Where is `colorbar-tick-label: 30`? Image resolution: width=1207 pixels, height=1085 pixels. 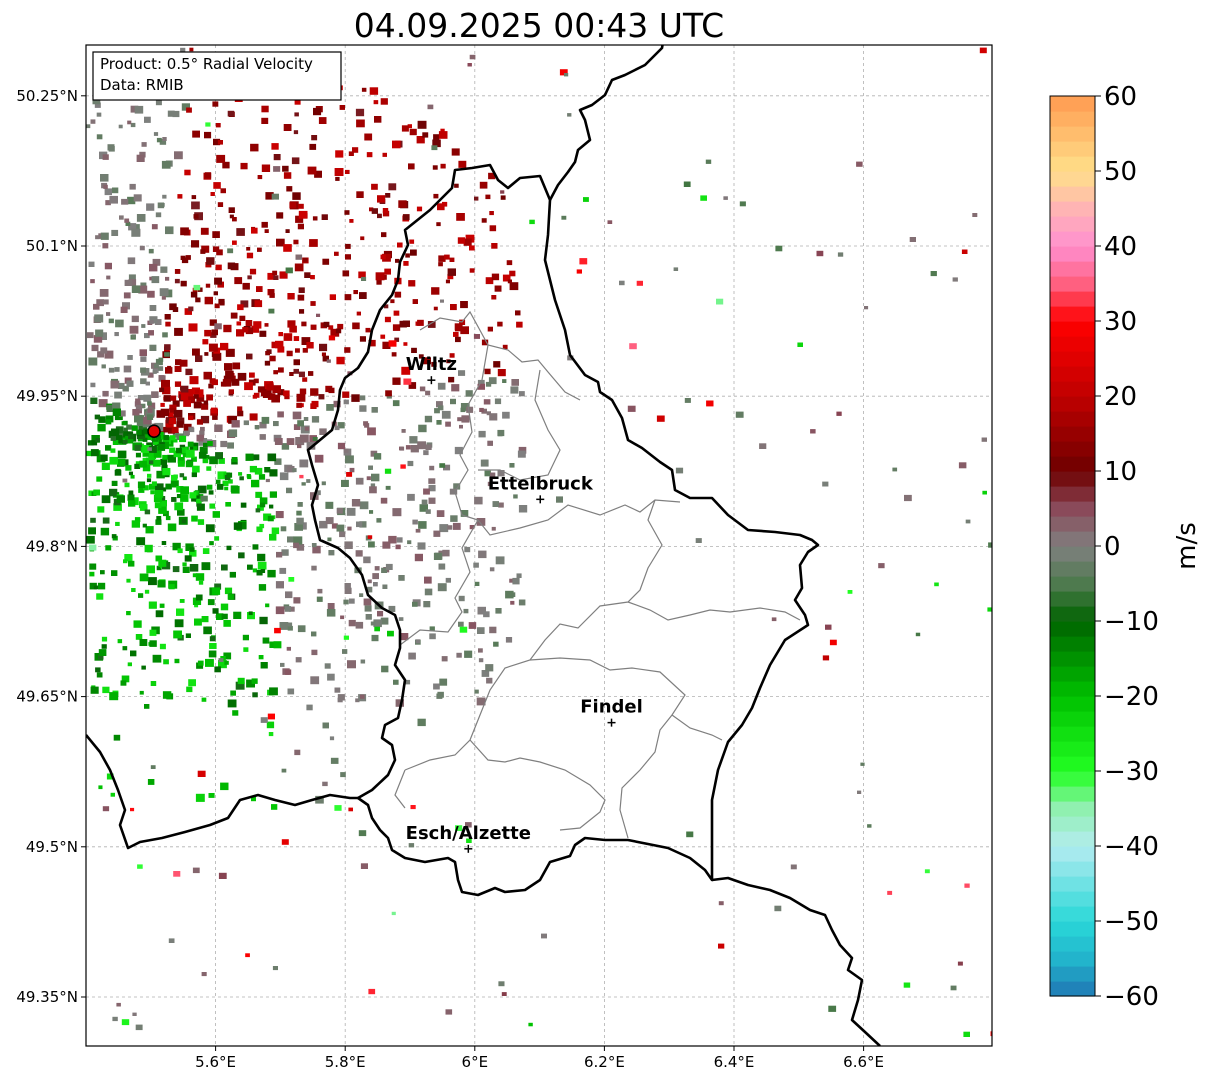
colorbar-tick-label: 30 is located at coordinates (1120, 322).